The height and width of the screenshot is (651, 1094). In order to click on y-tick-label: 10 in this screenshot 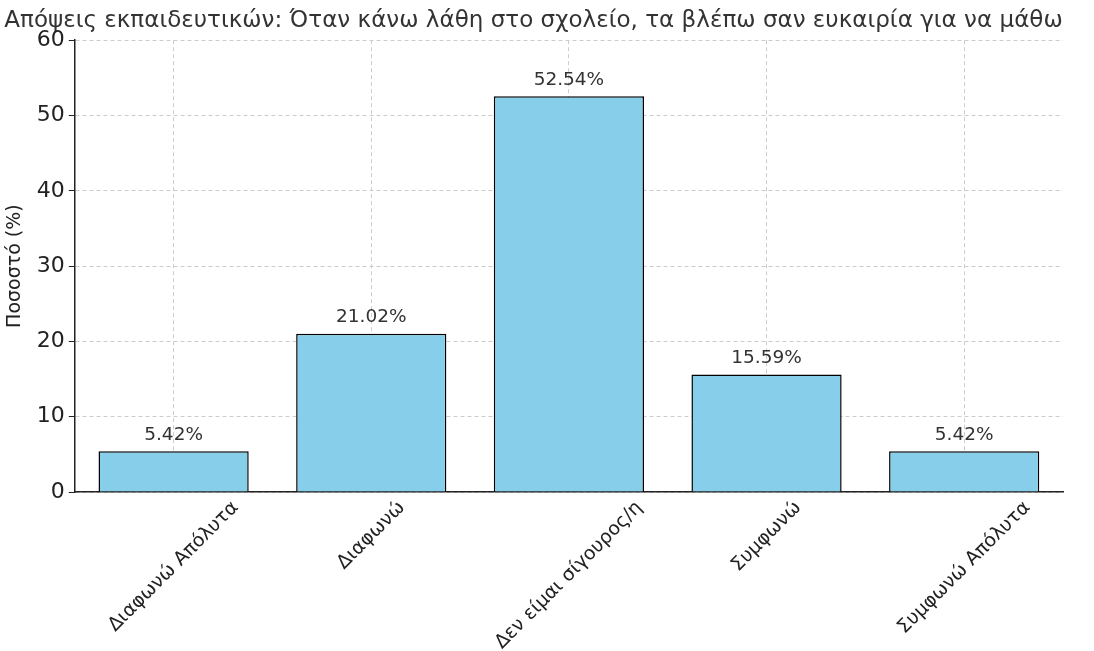, I will do `click(50, 415)`.